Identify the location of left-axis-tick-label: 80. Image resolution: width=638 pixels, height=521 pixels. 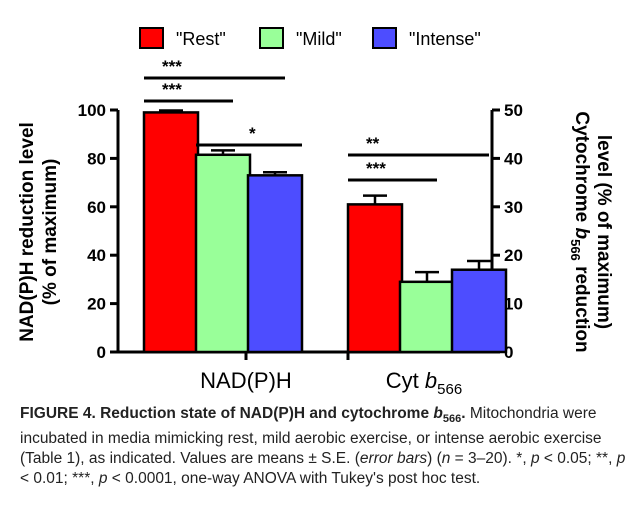
(96, 158).